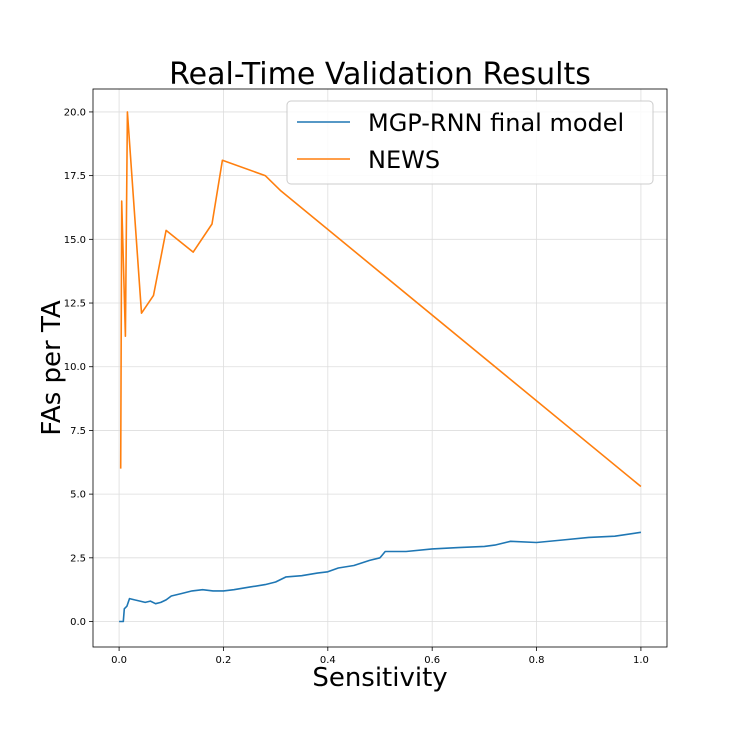  I want to click on y-tick-label: 20.0, so click(75, 112).